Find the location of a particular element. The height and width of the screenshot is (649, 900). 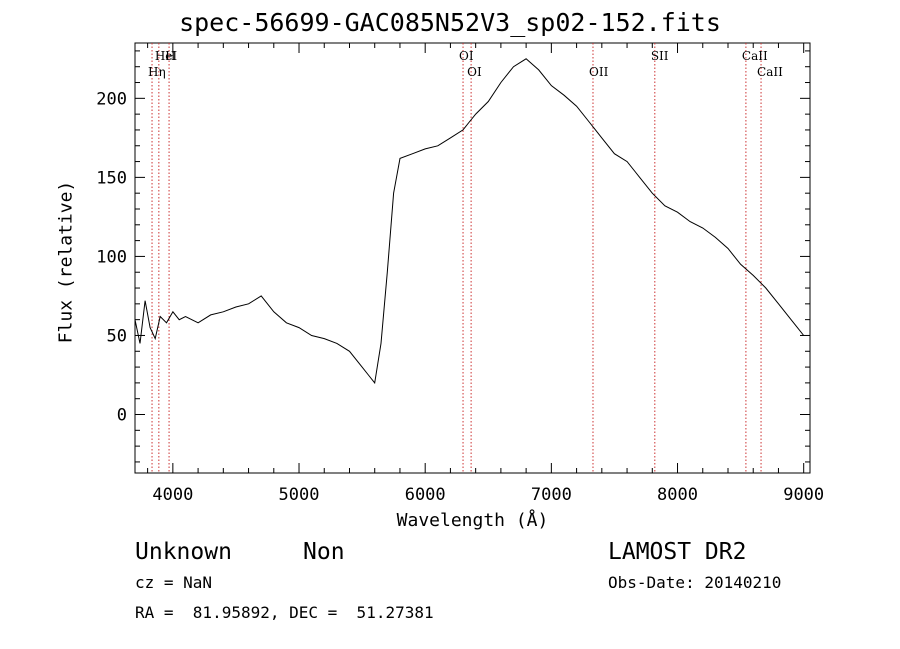

line-marker-label: HeI is located at coordinates (166, 56).